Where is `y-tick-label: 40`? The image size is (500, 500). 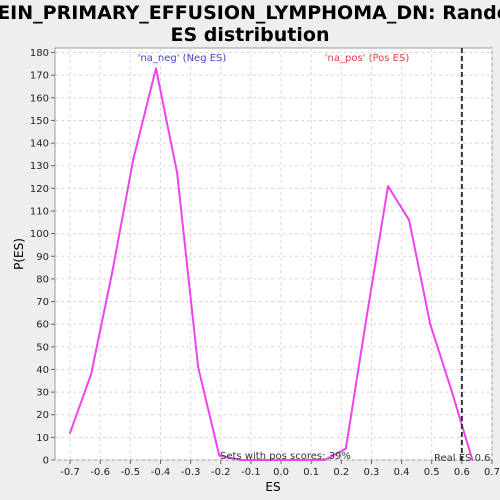
y-tick-label: 40 is located at coordinates (42, 370).